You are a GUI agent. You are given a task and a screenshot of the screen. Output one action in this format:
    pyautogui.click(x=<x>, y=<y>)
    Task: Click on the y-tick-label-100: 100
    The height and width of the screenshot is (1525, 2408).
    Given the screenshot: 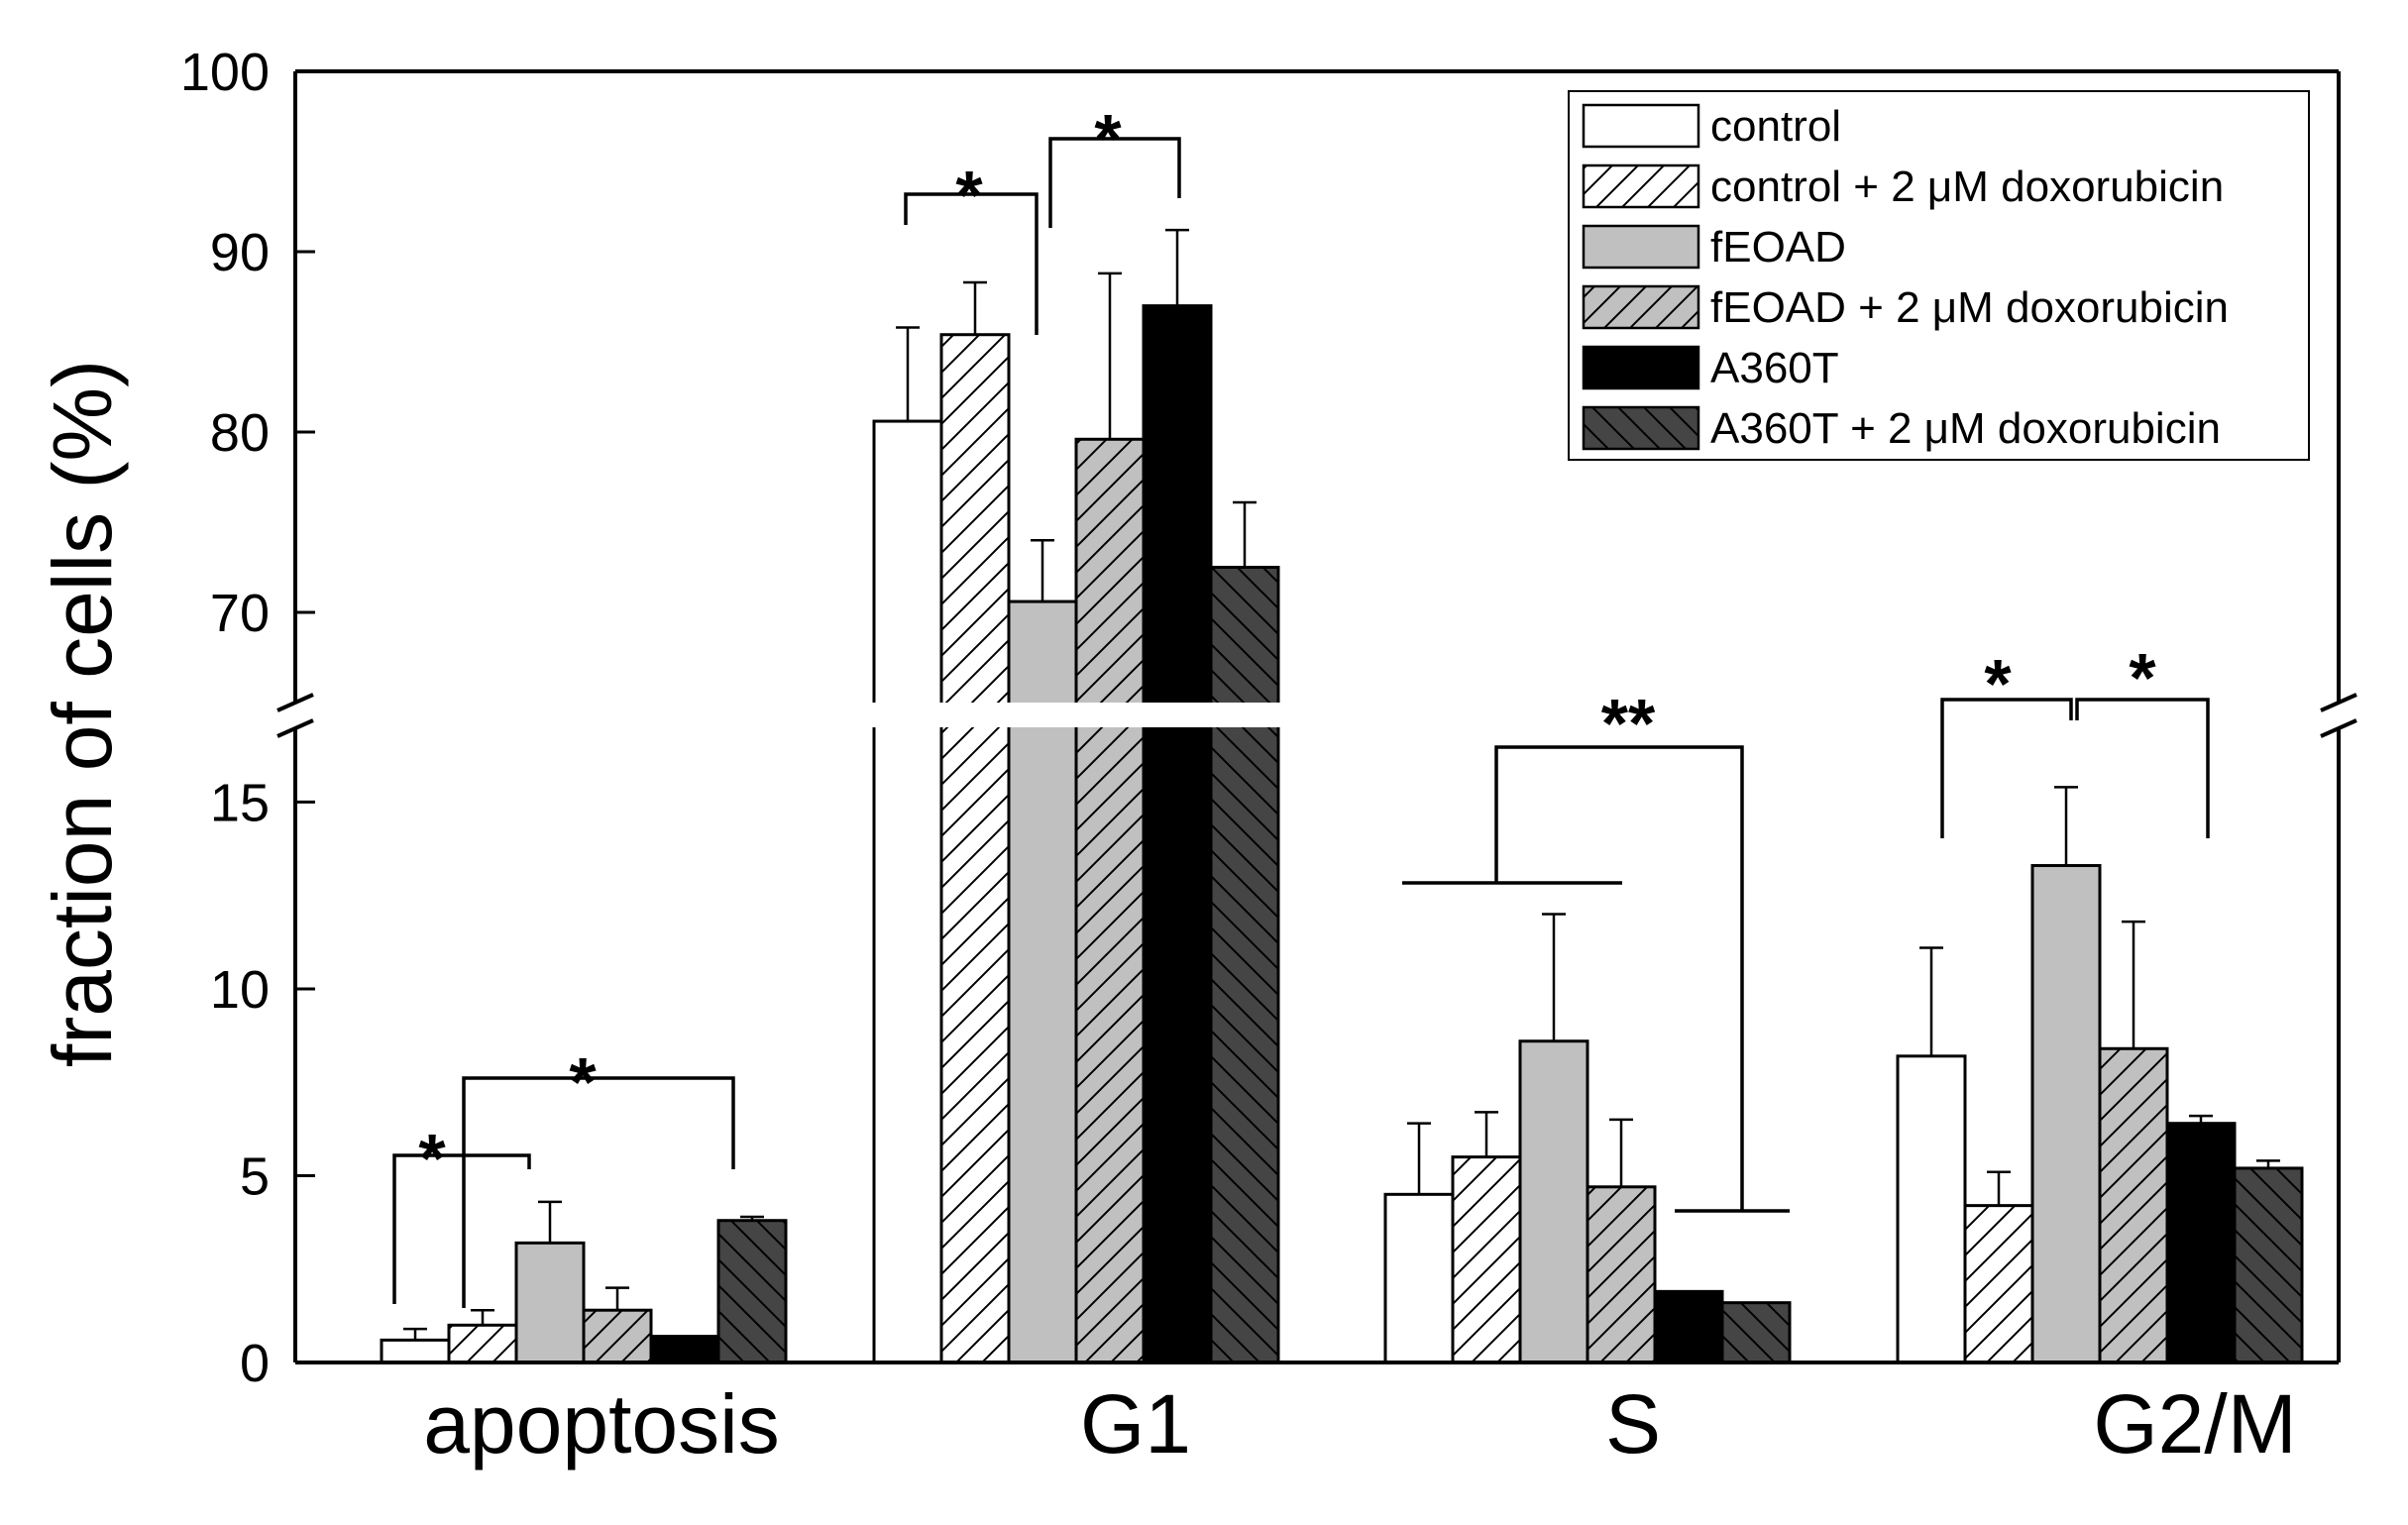 What is the action you would take?
    pyautogui.click(x=225, y=72)
    